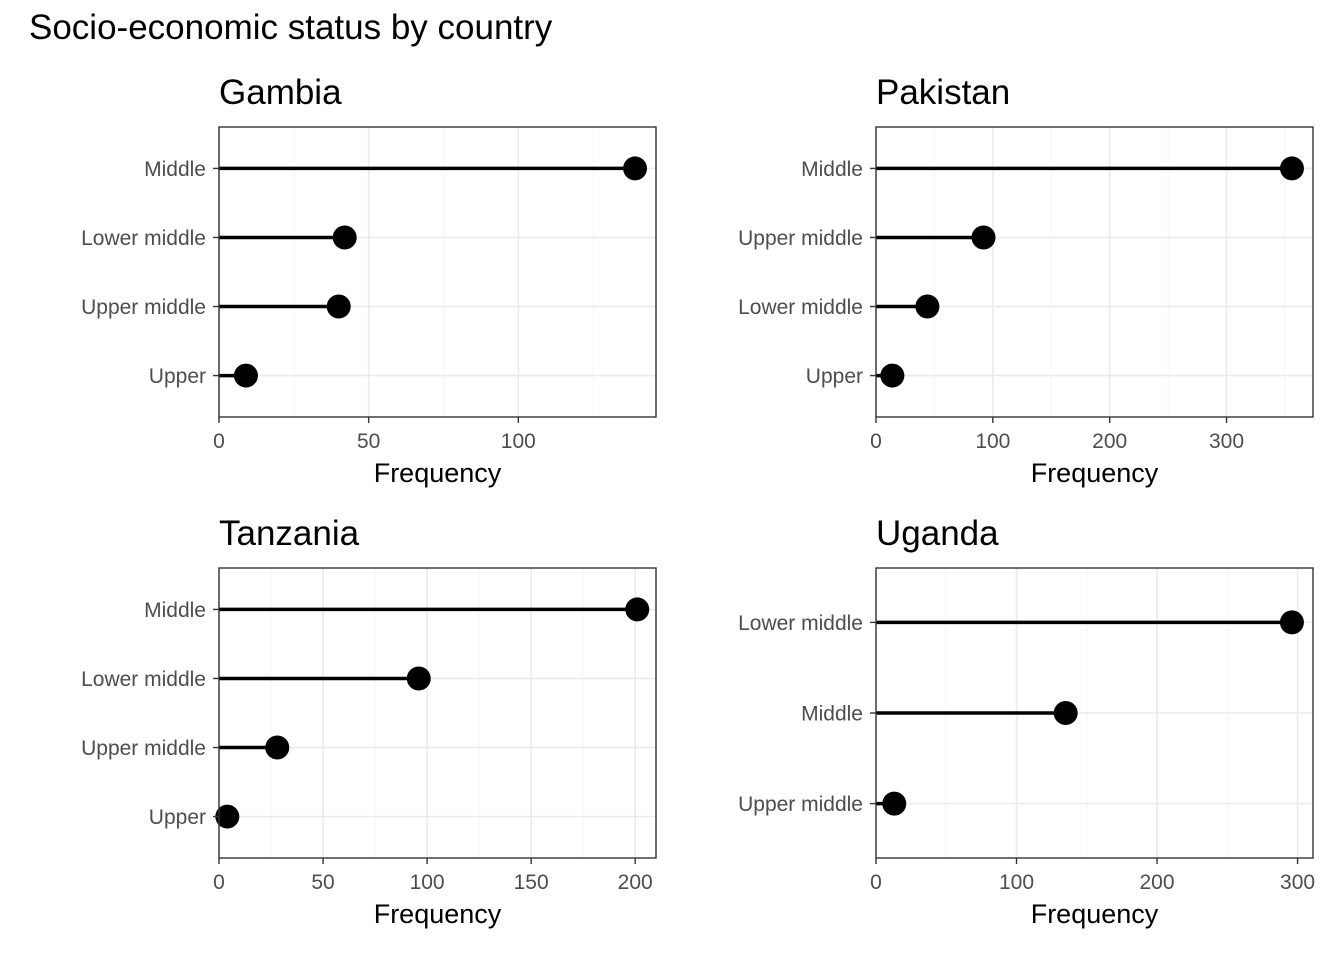  Describe the element at coordinates (937, 533) in the screenshot. I see `panel-title: Uganda` at that location.